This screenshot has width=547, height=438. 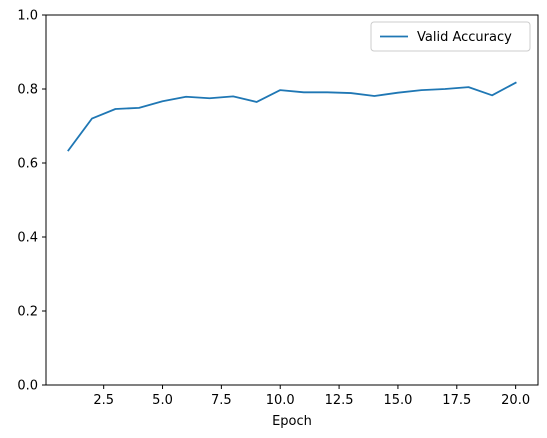 What do you see at coordinates (27, 238) in the screenshot?
I see `y-tick-label: 0.4` at bounding box center [27, 238].